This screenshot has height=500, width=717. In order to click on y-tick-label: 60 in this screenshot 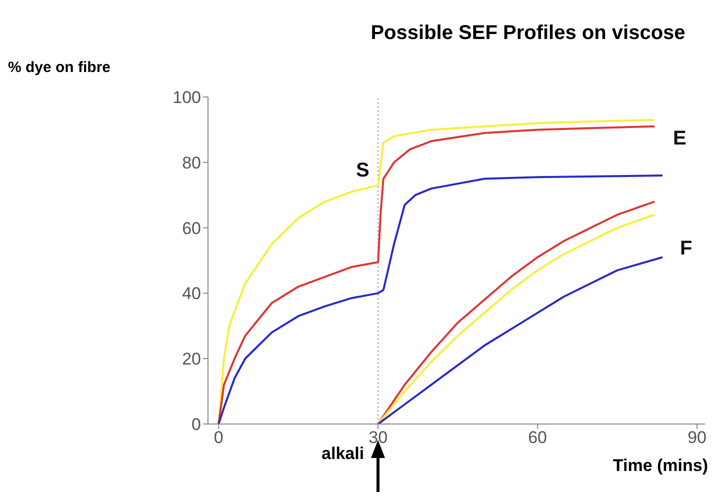, I will do `click(191, 228)`.